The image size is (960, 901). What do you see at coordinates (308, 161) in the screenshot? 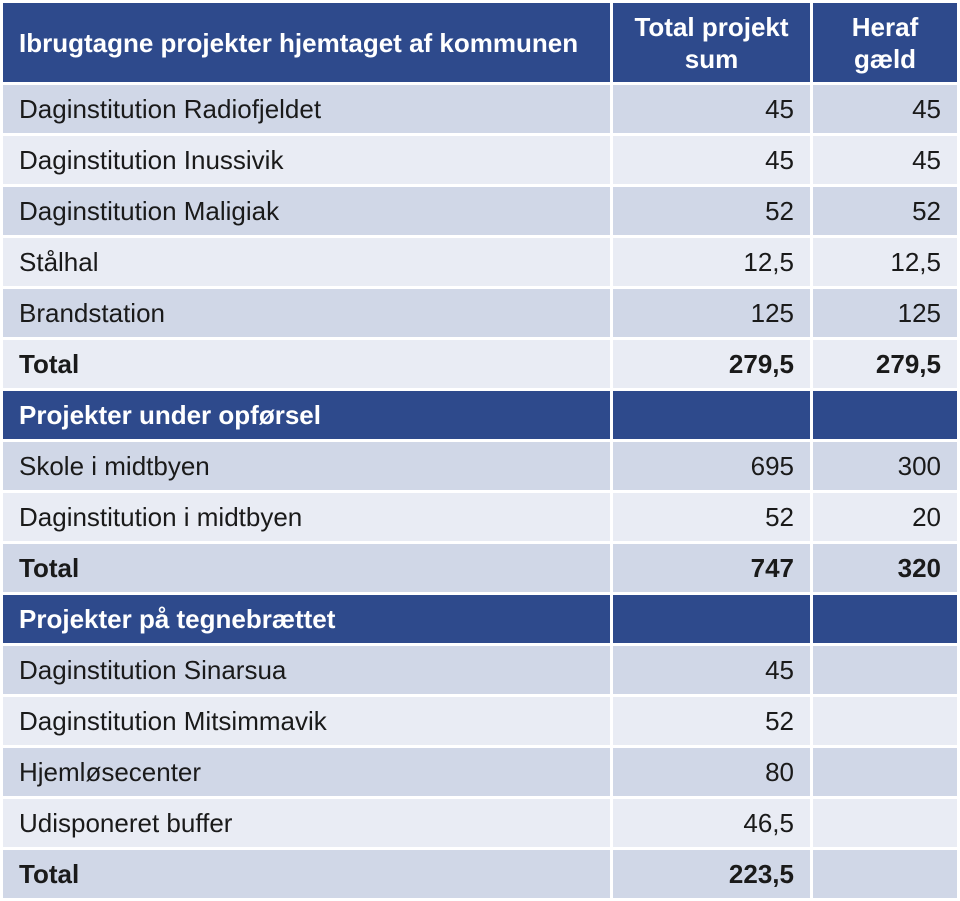
I see `project-name: Daginstitution Inussivik` at bounding box center [308, 161].